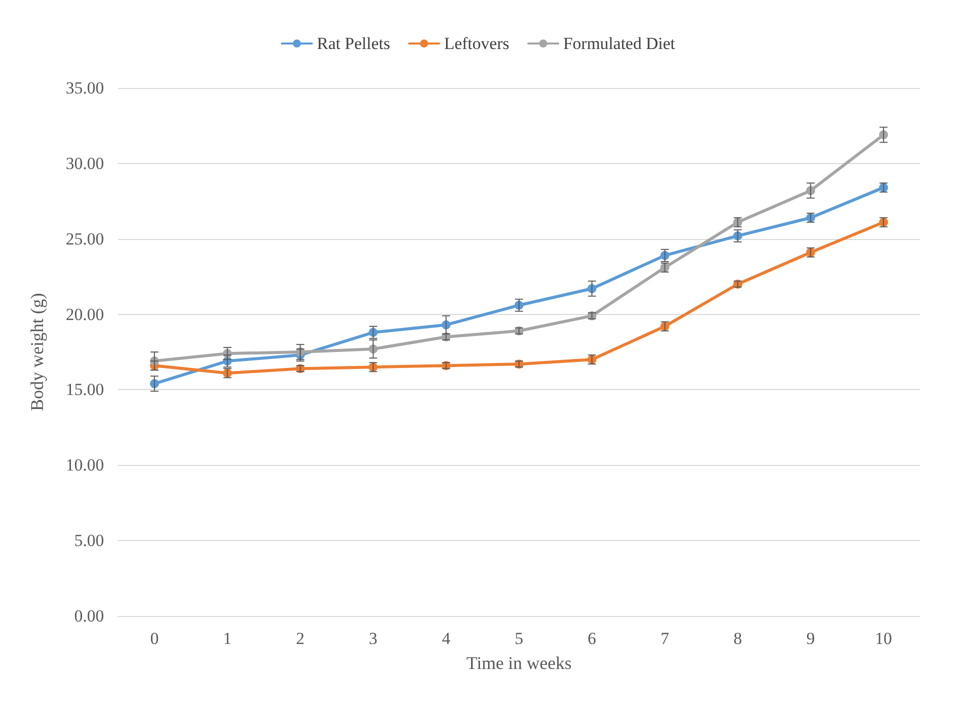  What do you see at coordinates (89, 540) in the screenshot?
I see `y-tick-label: 5.00` at bounding box center [89, 540].